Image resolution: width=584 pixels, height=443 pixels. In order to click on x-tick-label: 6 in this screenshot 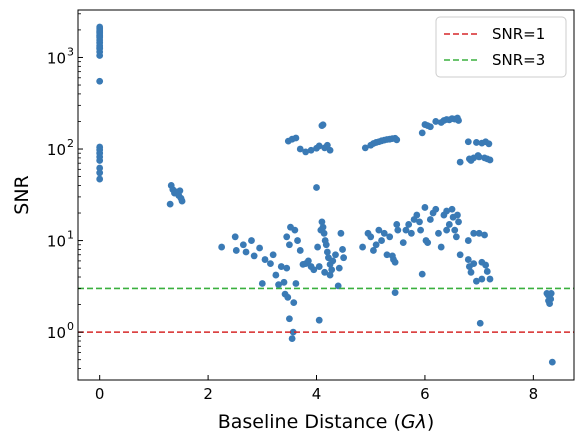, I will do `click(425, 394)`.